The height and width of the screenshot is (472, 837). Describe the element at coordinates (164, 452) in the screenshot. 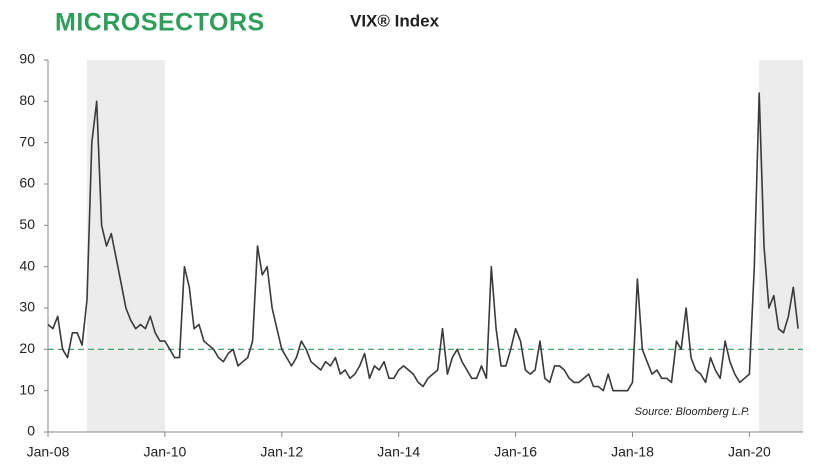

I see `x-tick-label: Jan-10` at that location.